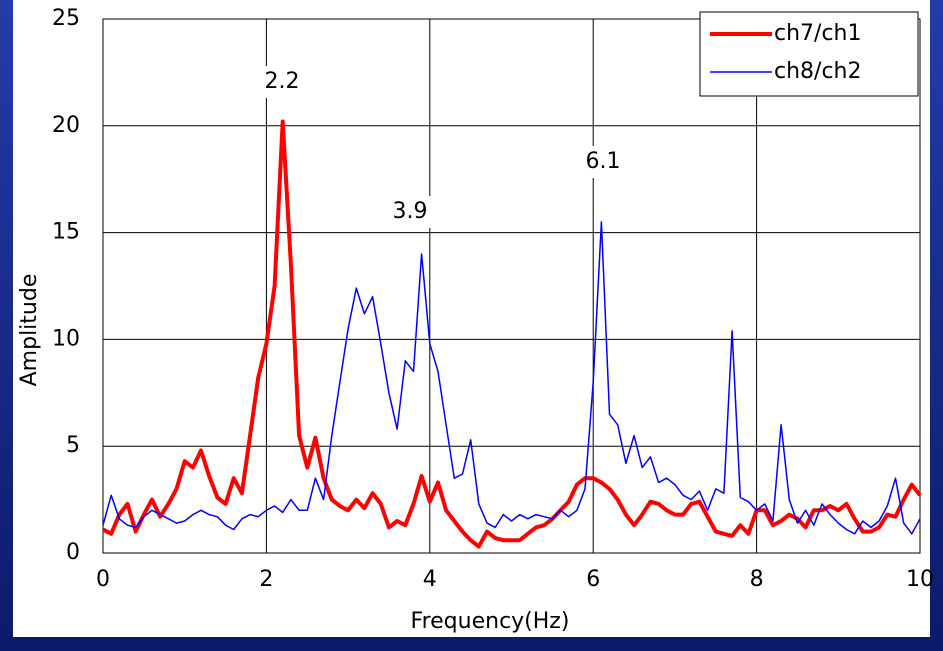 The width and height of the screenshot is (943, 651). Describe the element at coordinates (73, 445) in the screenshot. I see `y-tick-label: 5` at that location.